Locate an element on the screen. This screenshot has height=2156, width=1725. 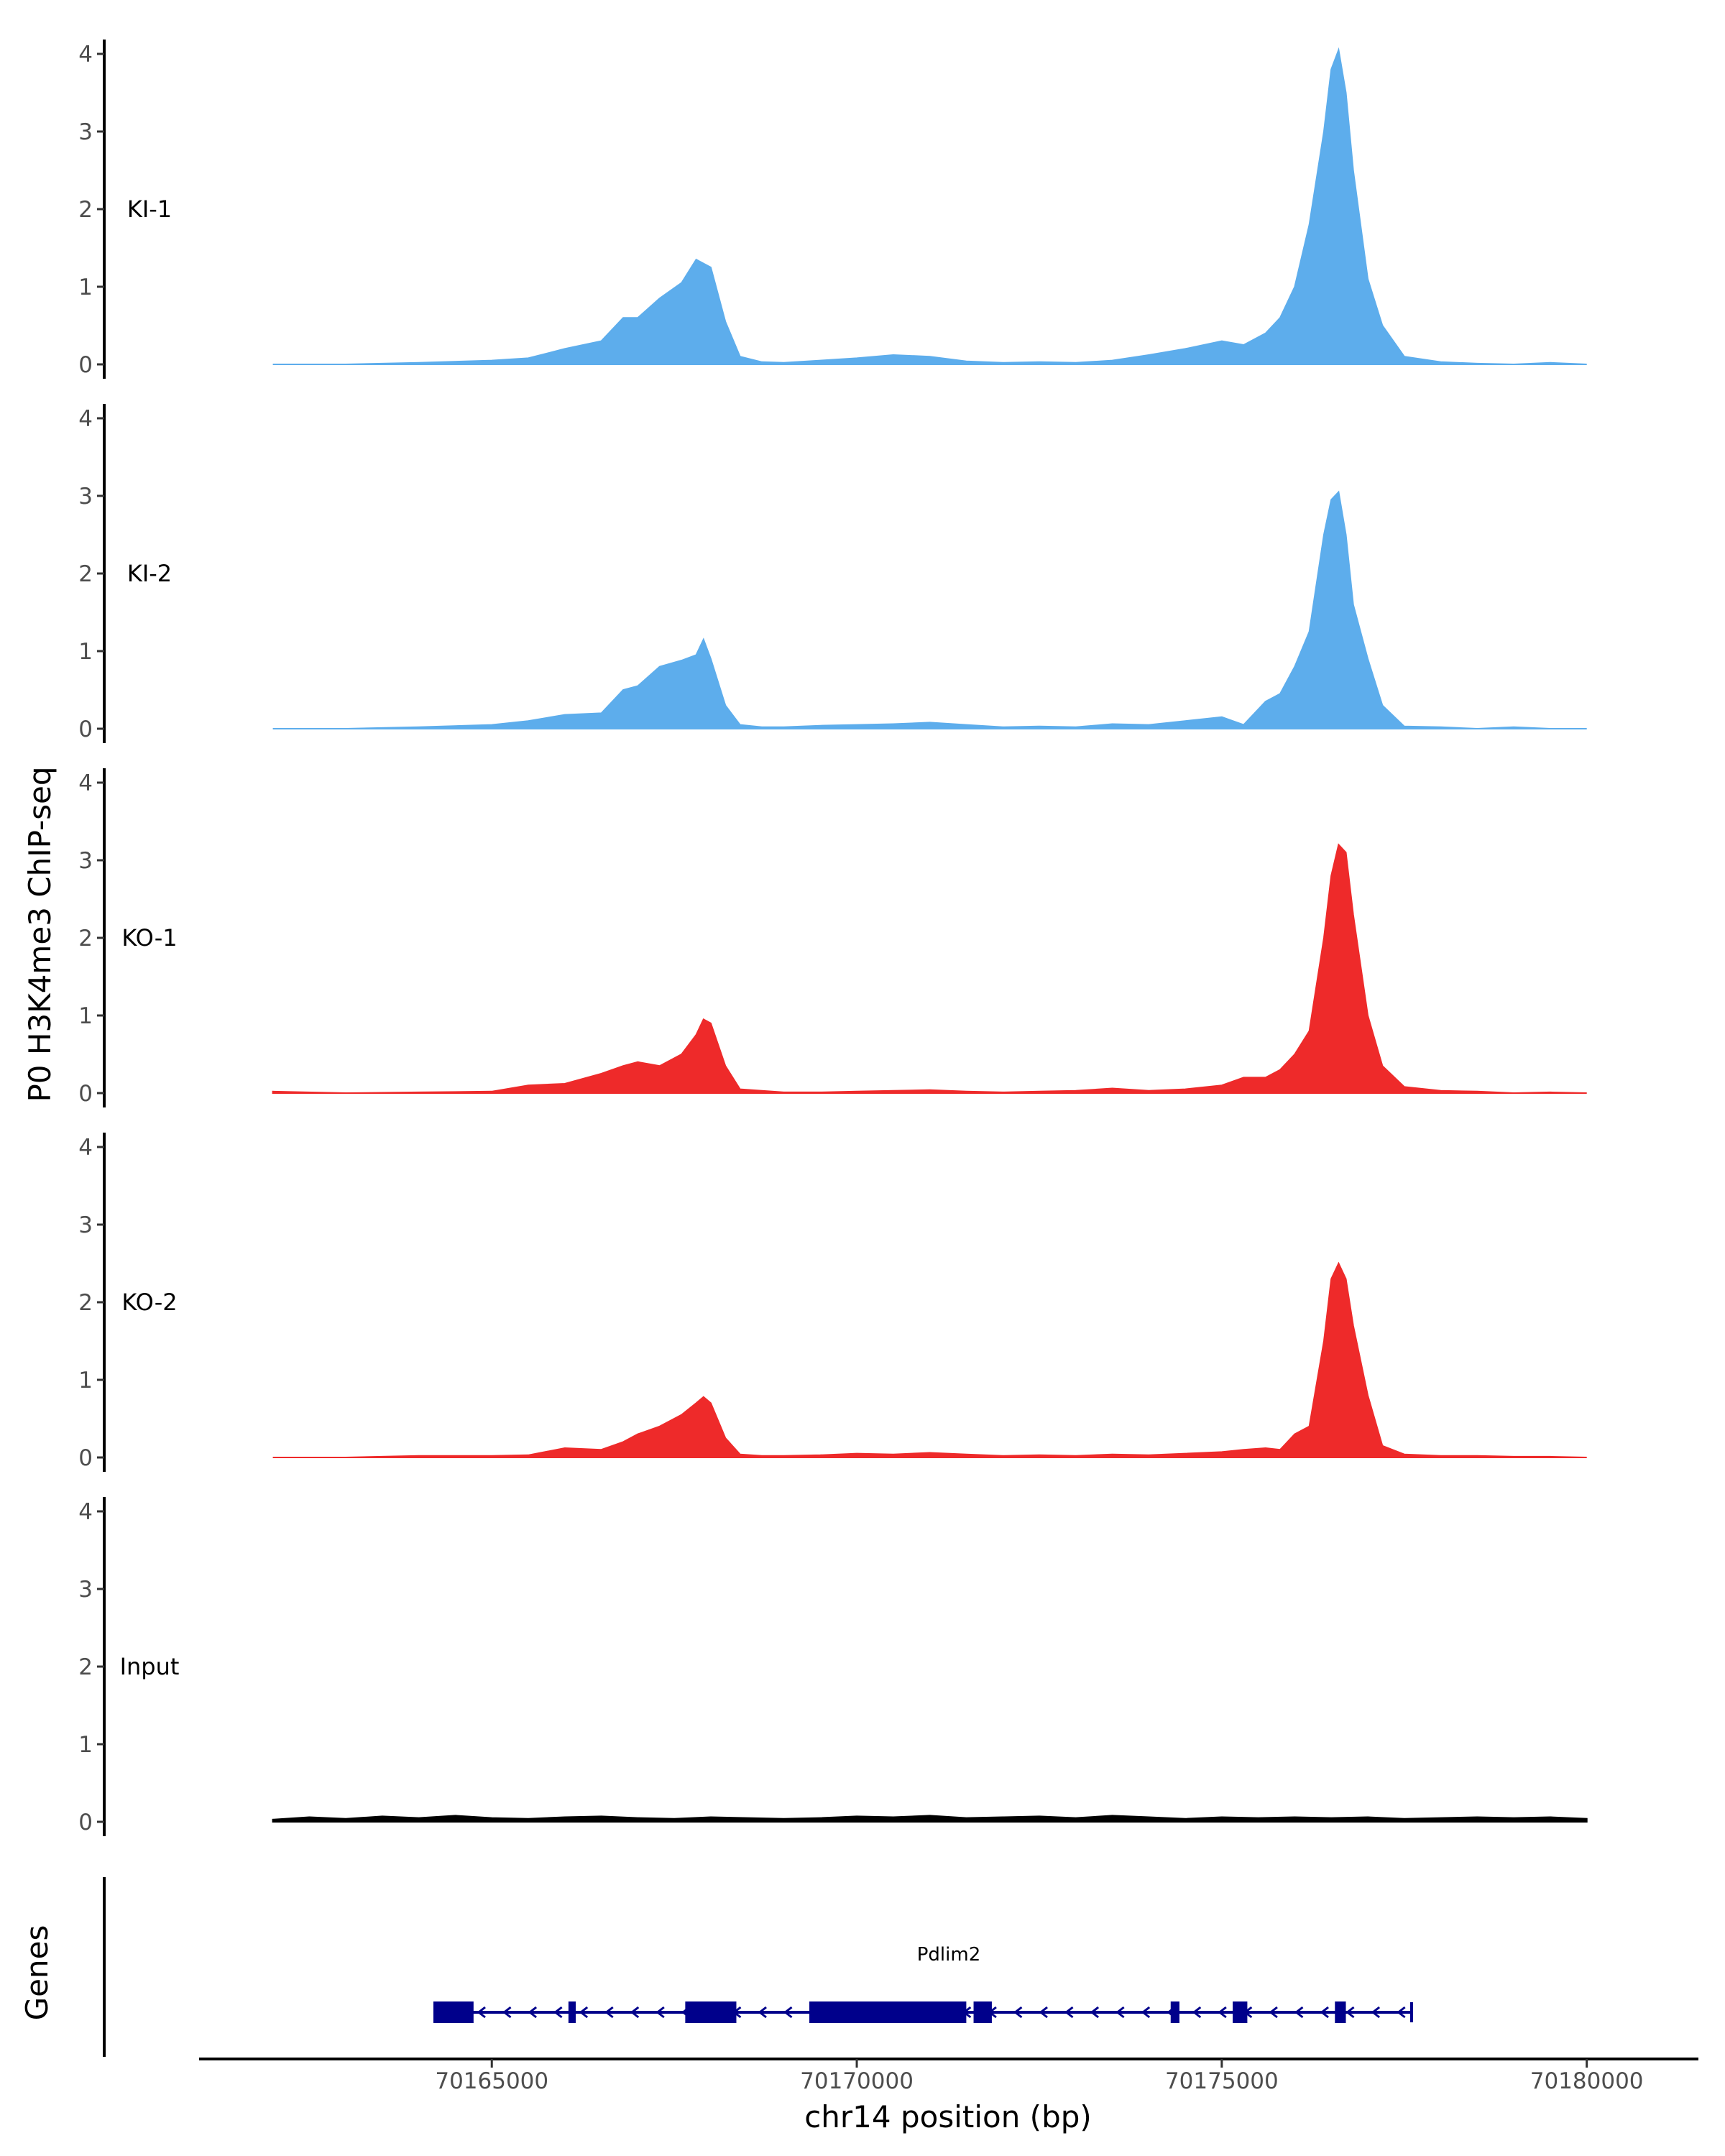
track-ko-1: 0 1 2 3 4 KO-1 is located at coordinates (832, 937).